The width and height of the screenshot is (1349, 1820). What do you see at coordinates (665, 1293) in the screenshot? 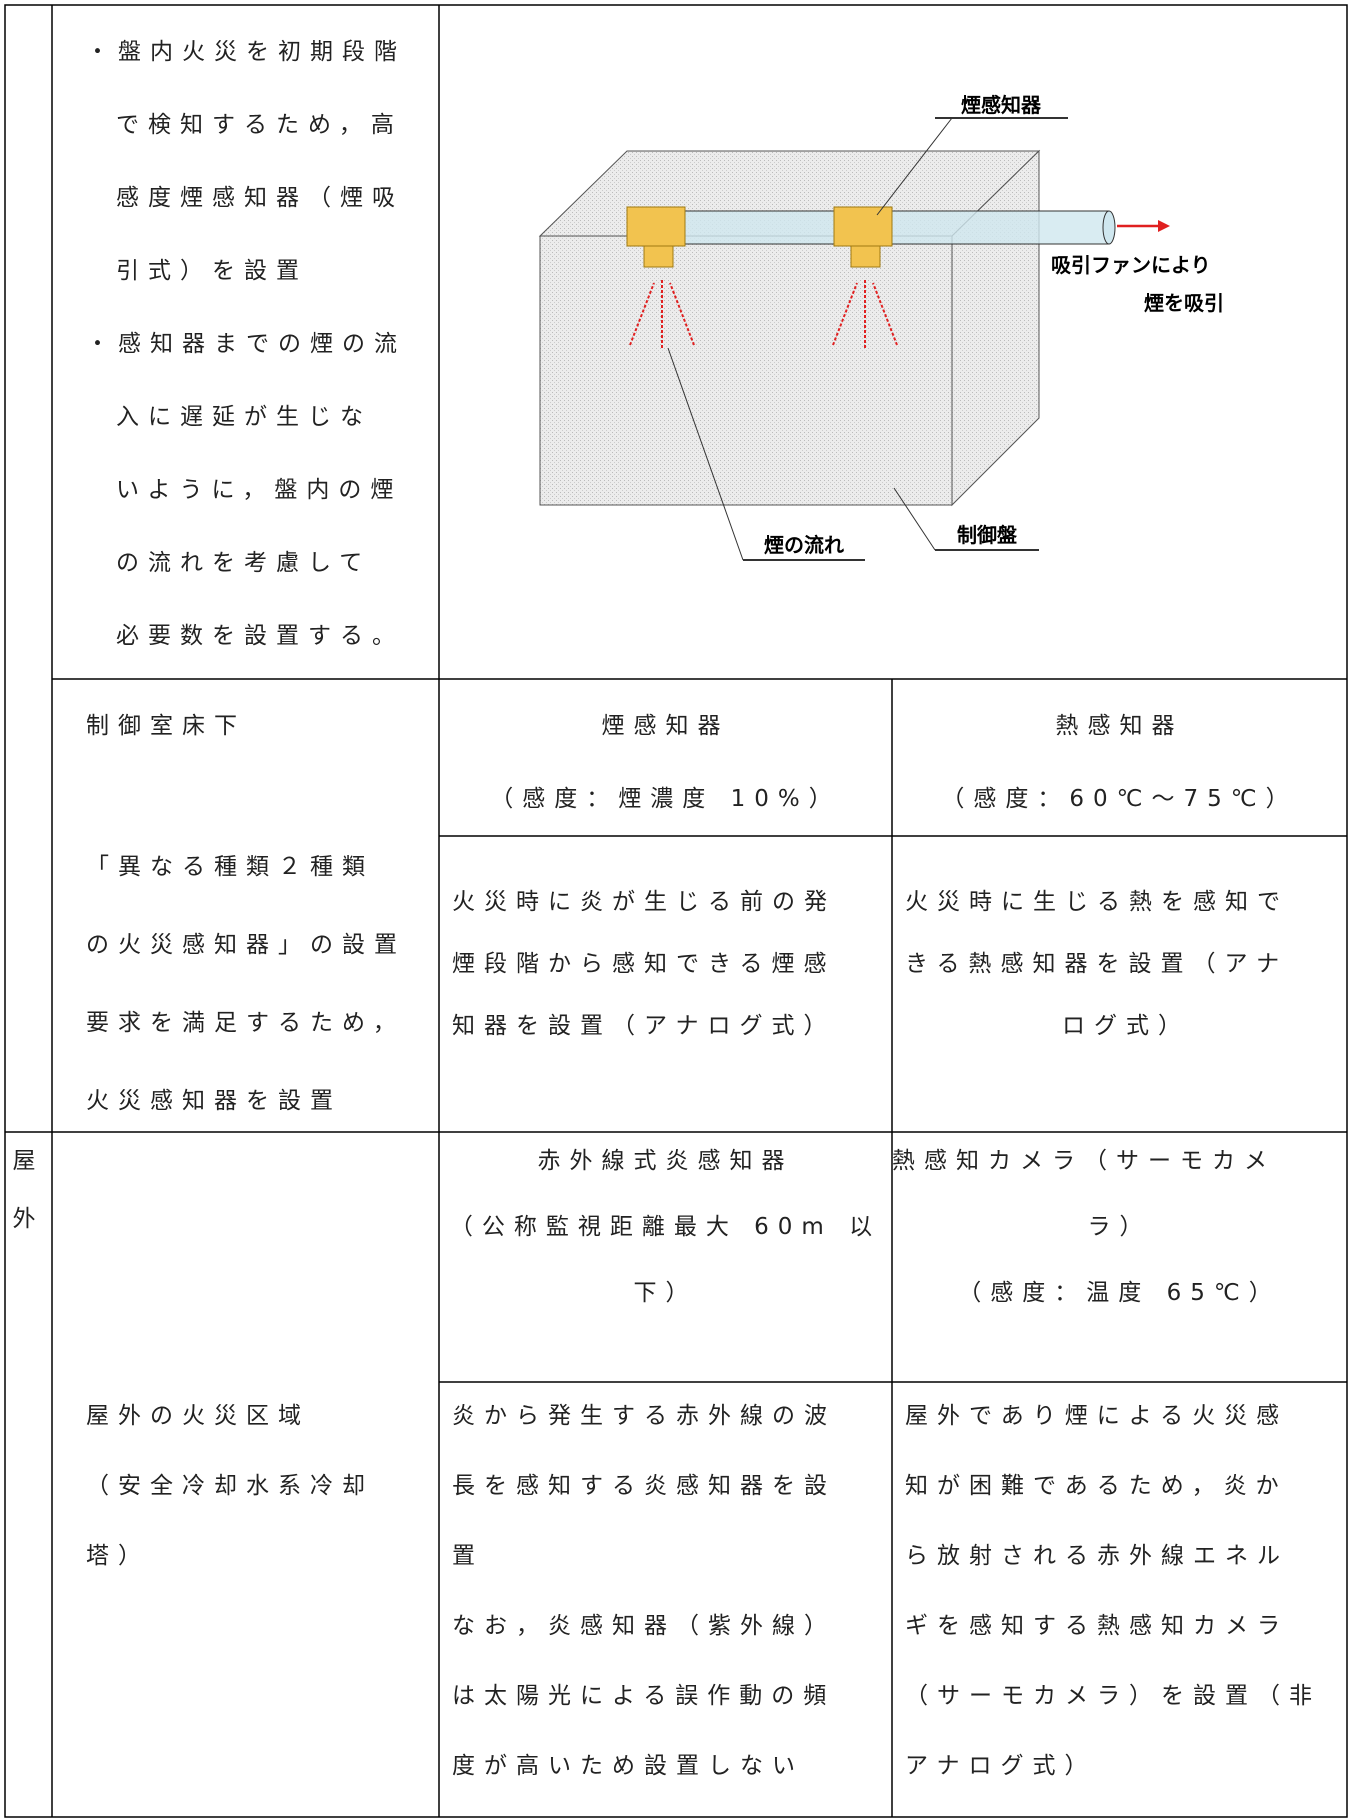
I see `cell-text: 下）` at bounding box center [665, 1293].